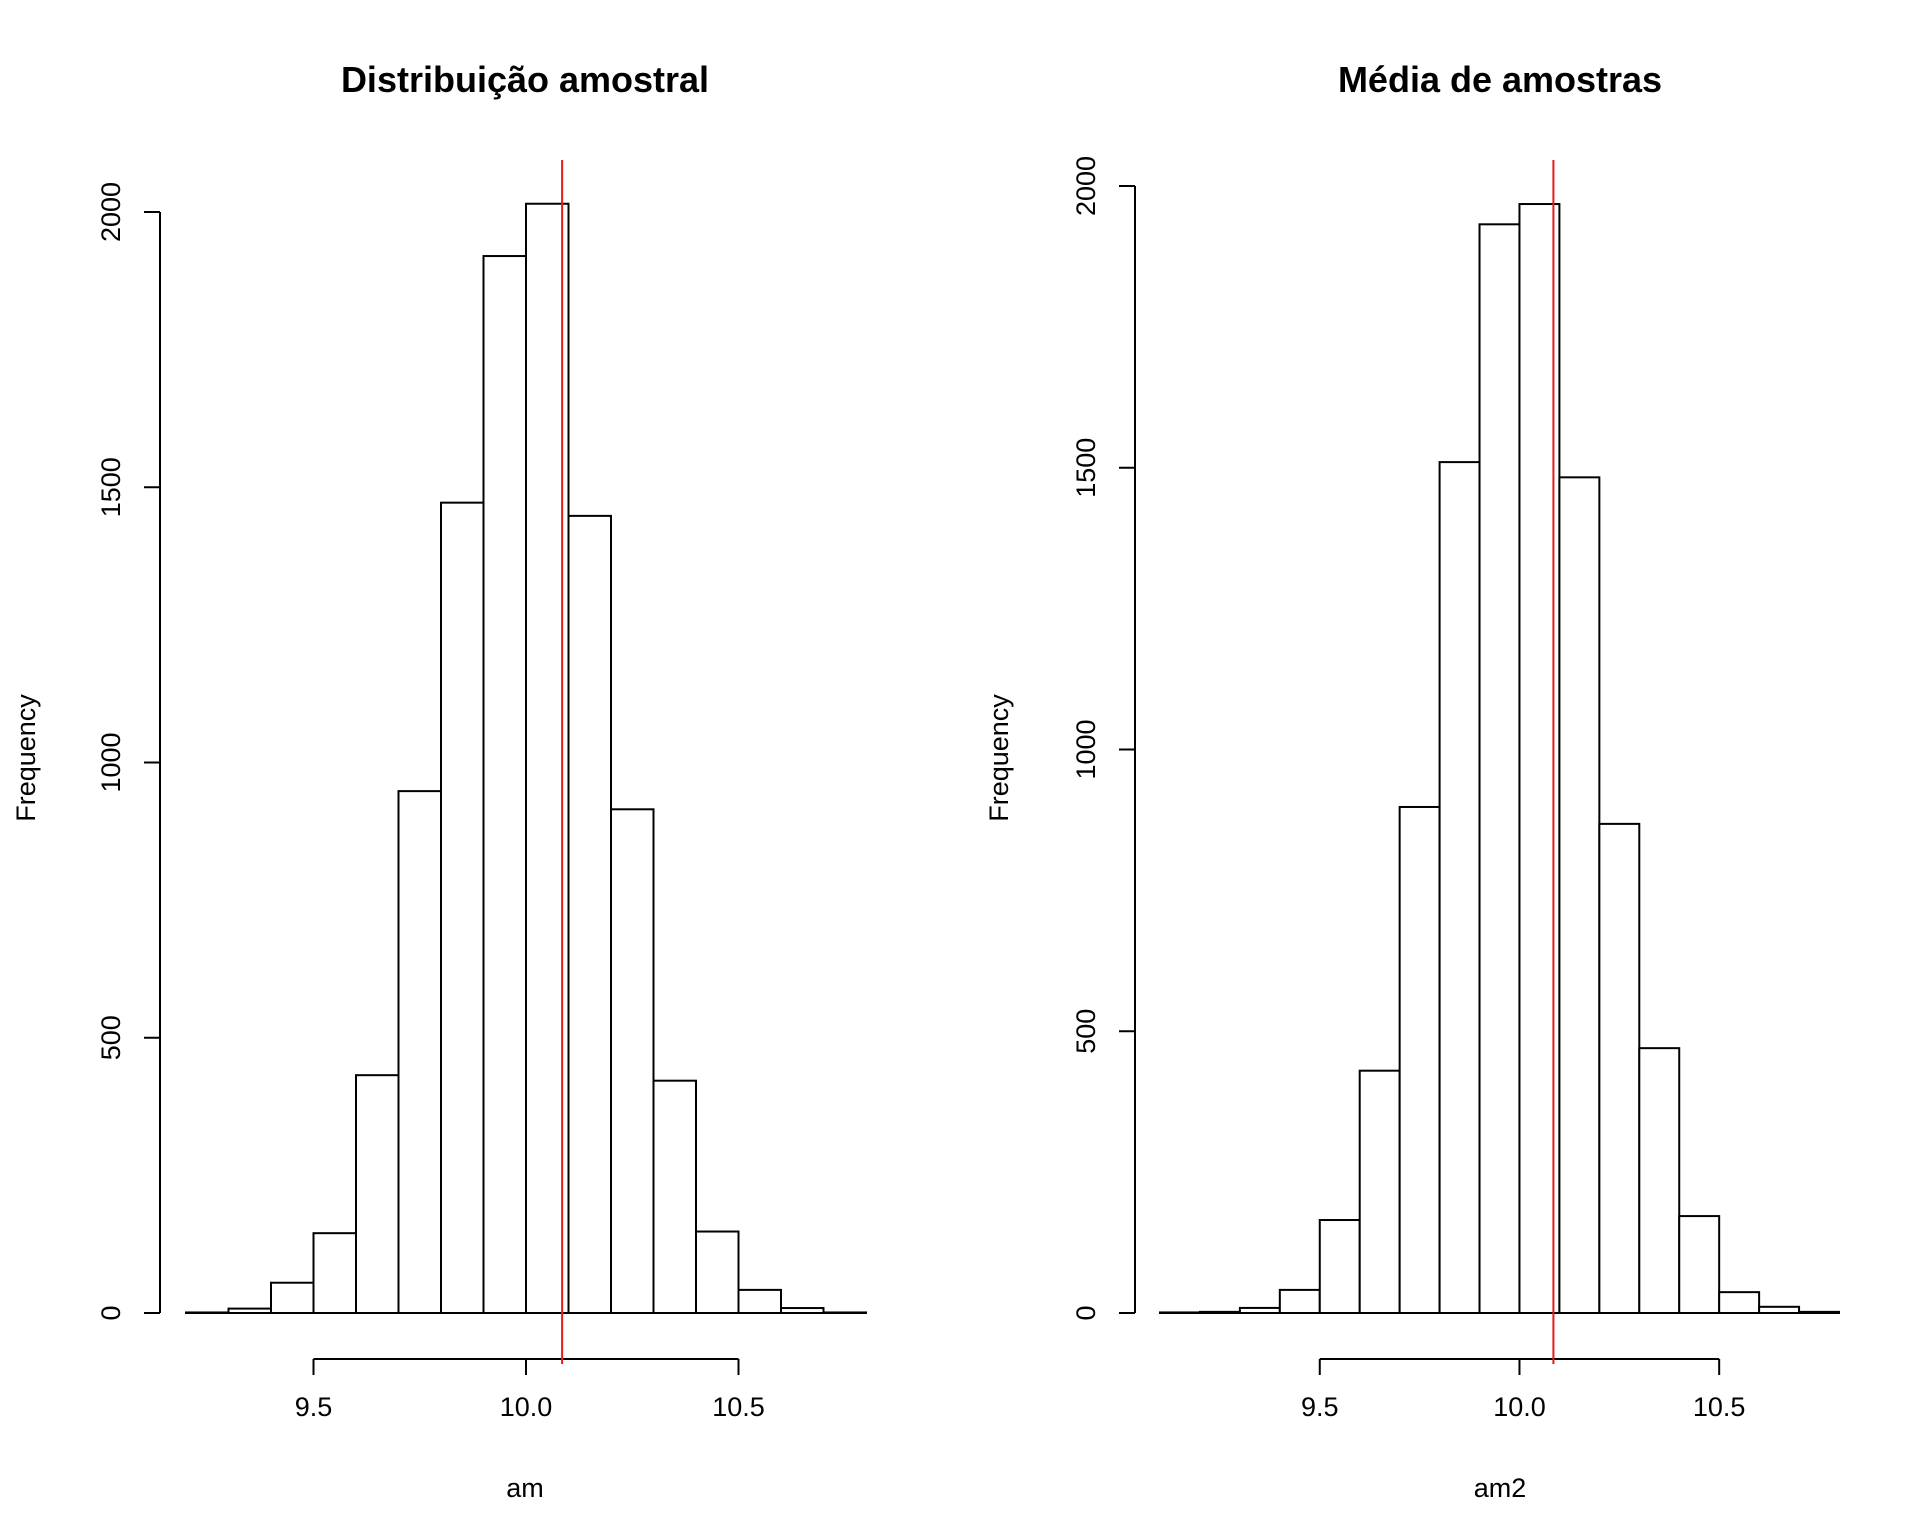 The image size is (1920, 1536). Describe the element at coordinates (1500, 1488) in the screenshot. I see `x-axis-label: am2` at that location.